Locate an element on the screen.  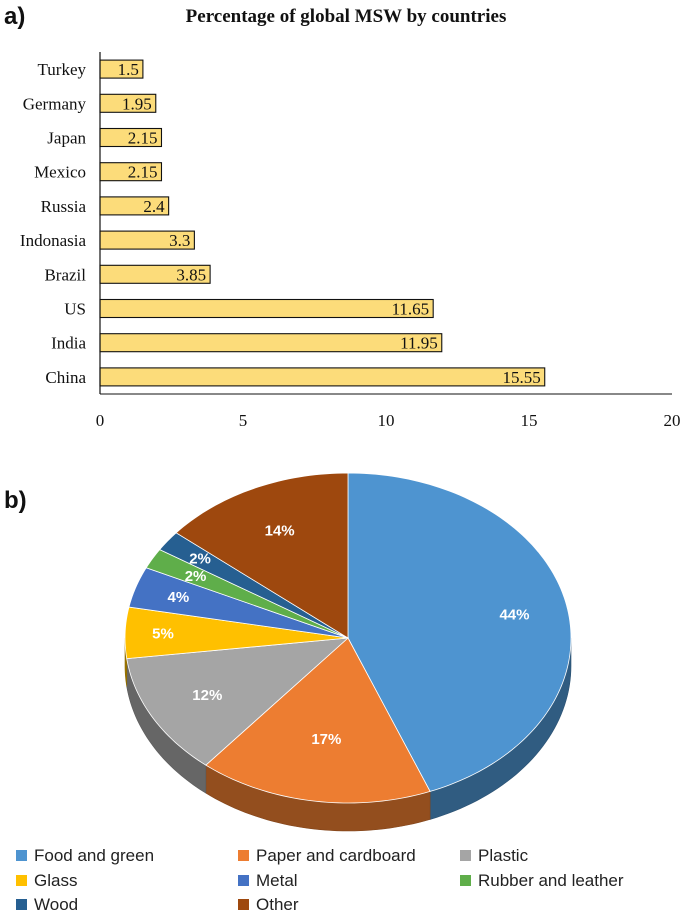
pie-label-rubber-and-leather: 2% is located at coordinates (196, 576).